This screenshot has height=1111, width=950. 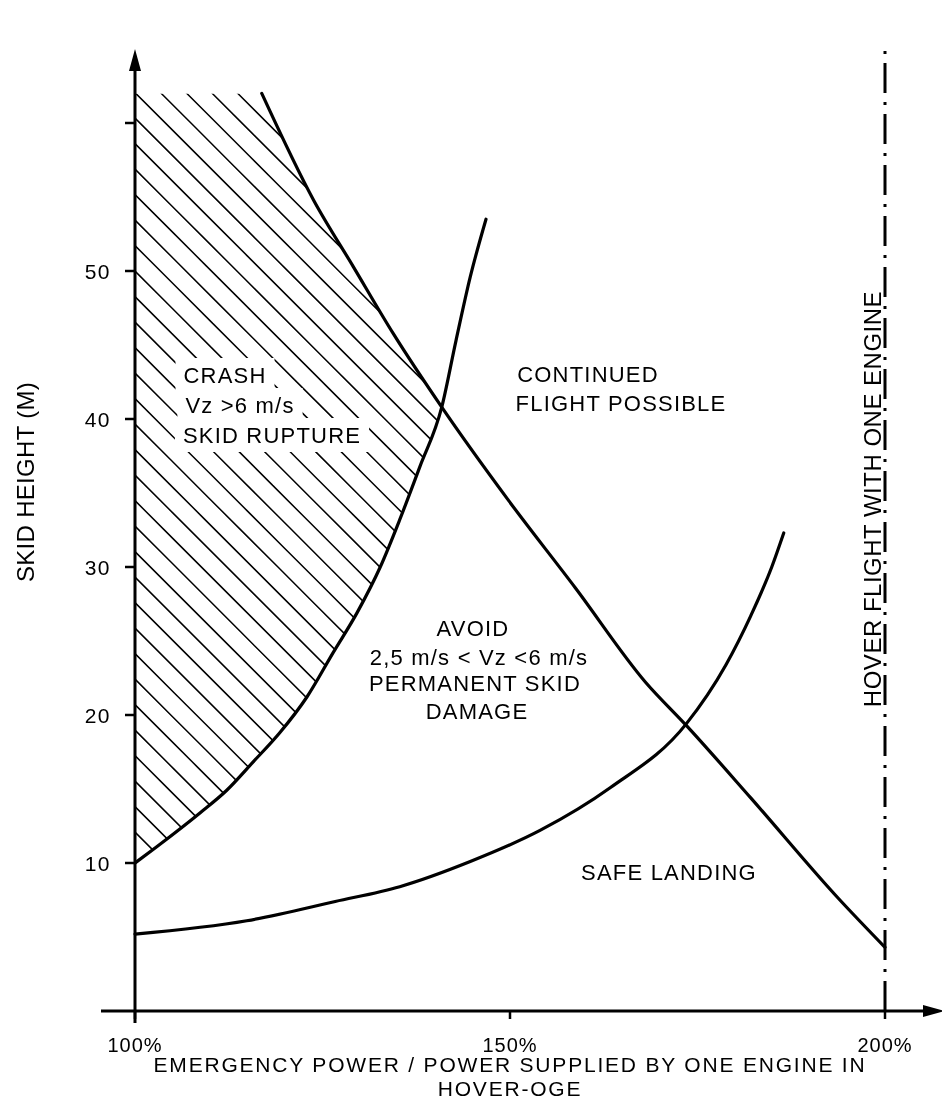 What do you see at coordinates (97, 715) in the screenshot?
I see `y-tick-label: 20` at bounding box center [97, 715].